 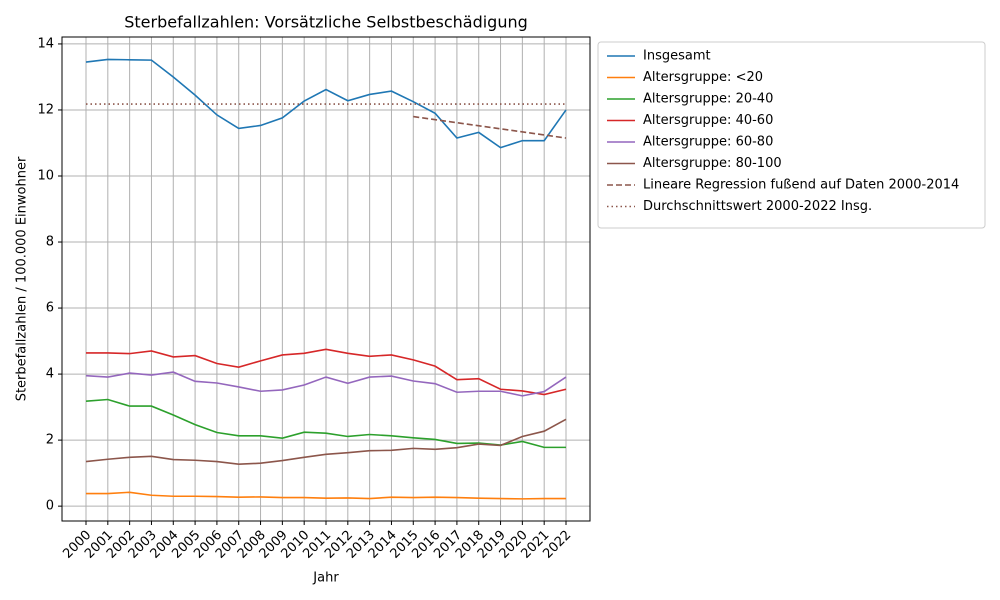 What do you see at coordinates (45, 109) in the screenshot?
I see `y-tick-label: 12` at bounding box center [45, 109].